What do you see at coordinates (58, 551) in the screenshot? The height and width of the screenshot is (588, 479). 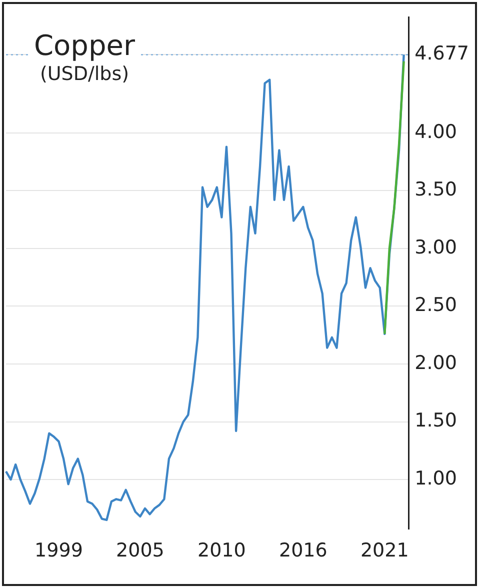 I see `x-tick-label: 1999` at bounding box center [58, 551].